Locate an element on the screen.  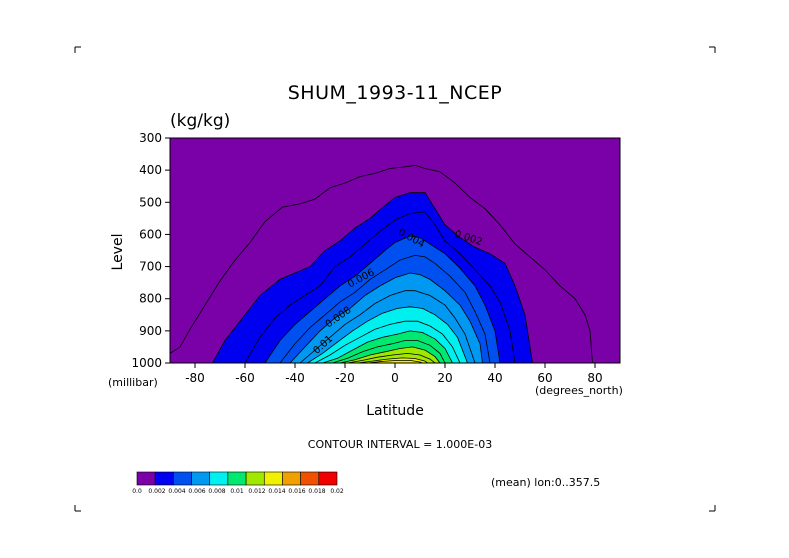
colorbar-label-8: 0.016 is located at coordinates (296, 491).